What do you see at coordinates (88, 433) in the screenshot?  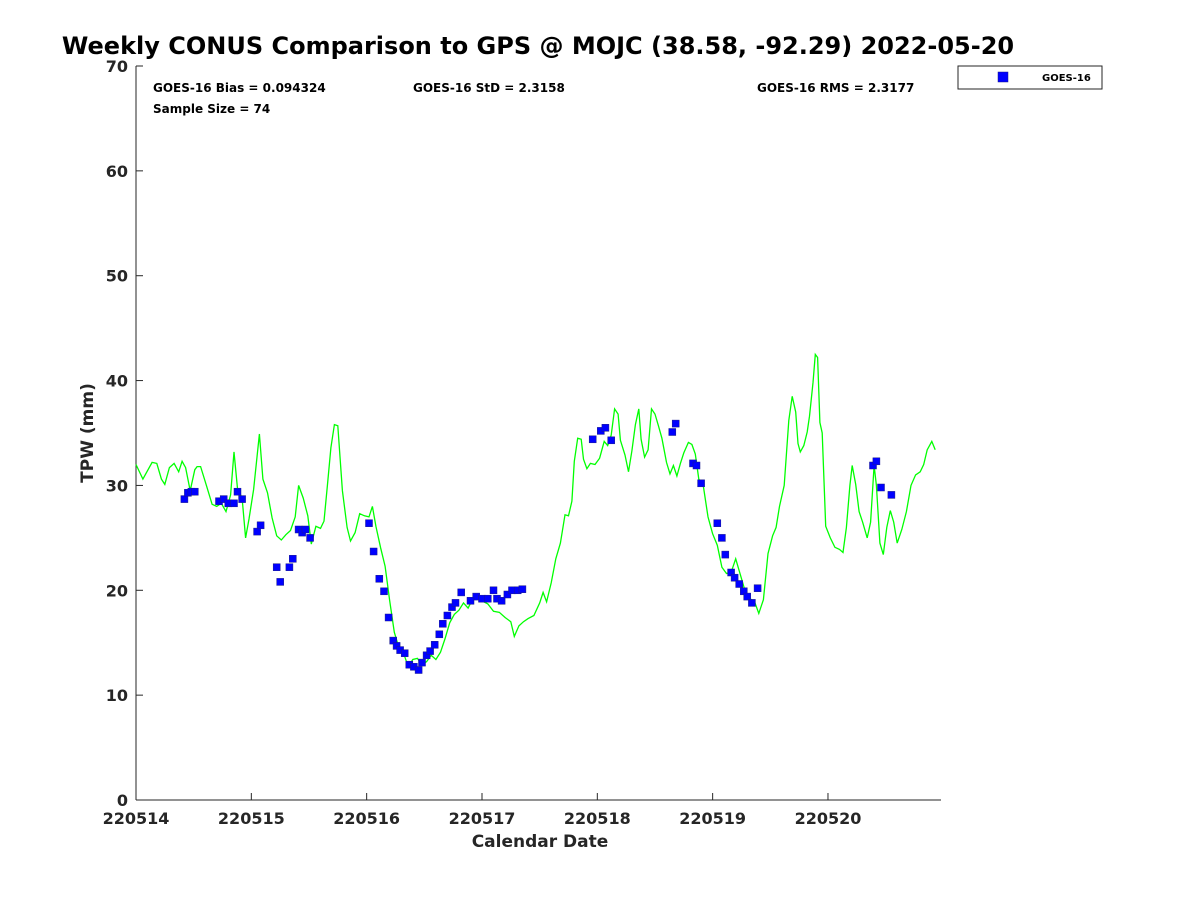 I see `y-axis-label: TPW (mm)` at bounding box center [88, 433].